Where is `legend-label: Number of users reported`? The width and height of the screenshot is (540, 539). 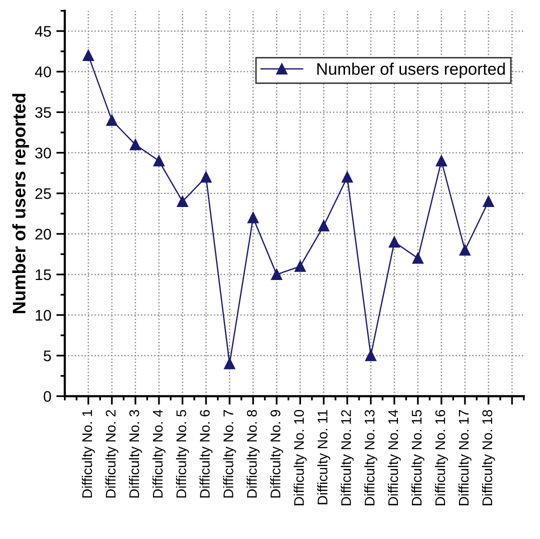
legend-label: Number of users reported is located at coordinates (411, 70).